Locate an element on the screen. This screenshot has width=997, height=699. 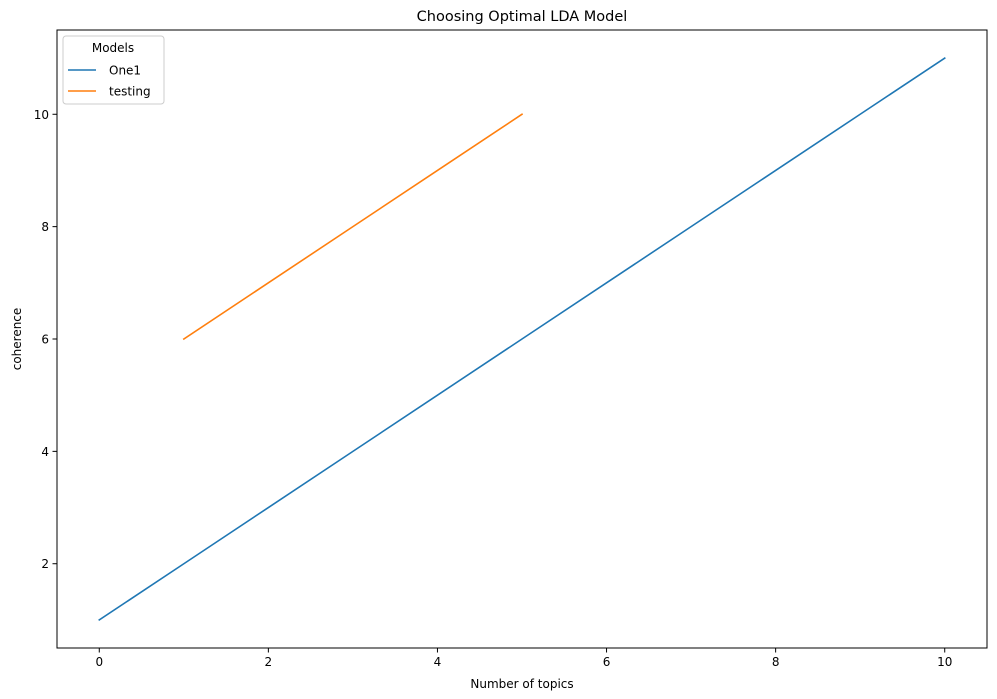
y-tick-label: 8 is located at coordinates (45, 227).